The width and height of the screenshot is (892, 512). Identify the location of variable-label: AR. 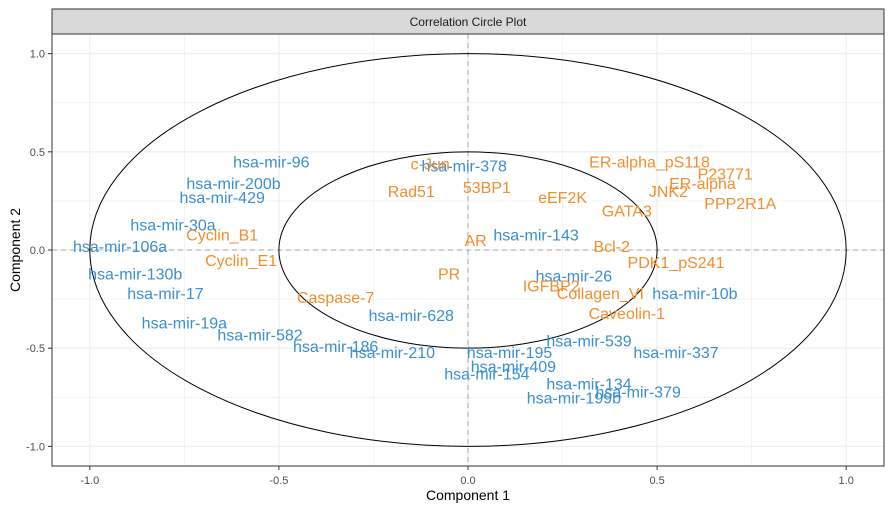
(475, 241).